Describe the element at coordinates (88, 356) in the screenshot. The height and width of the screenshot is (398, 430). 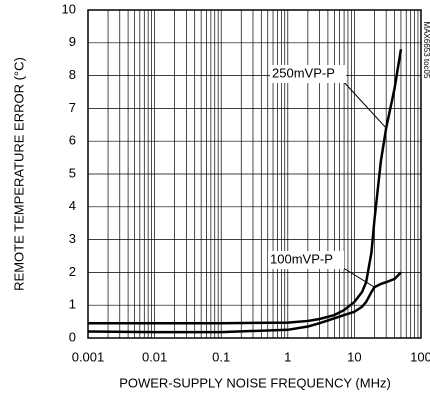
I see `x-tick-label: 0.001` at that location.